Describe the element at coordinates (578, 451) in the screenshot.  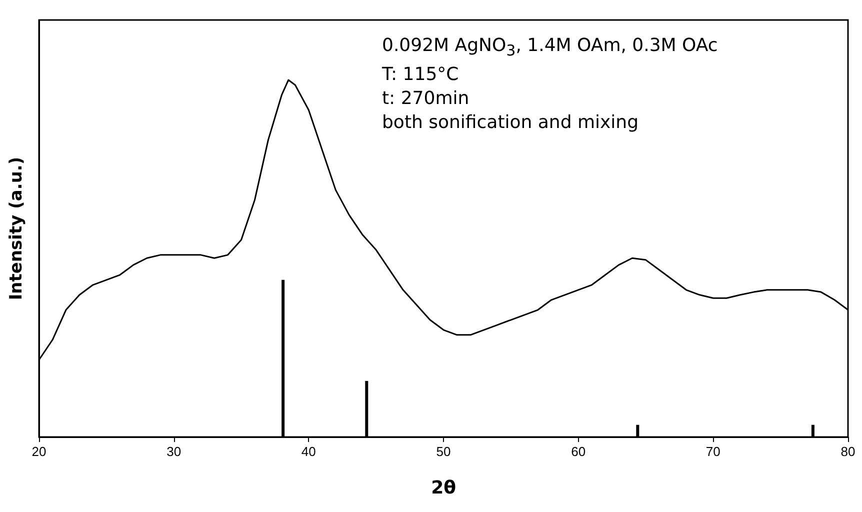
I see `x-tick-label: 60` at that location.